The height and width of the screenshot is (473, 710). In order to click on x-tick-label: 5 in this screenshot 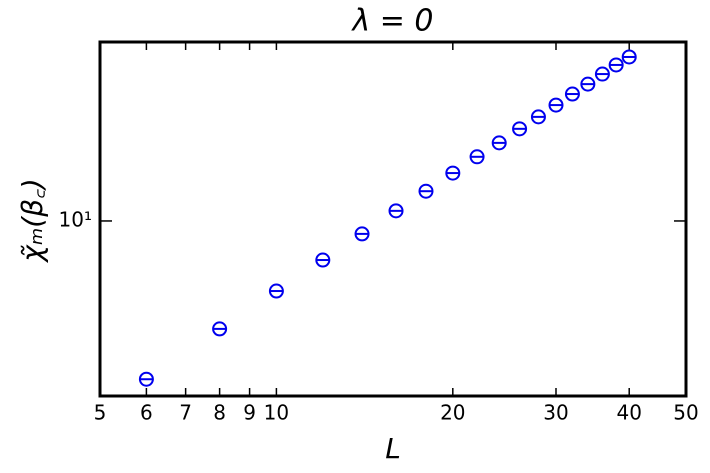, I will do `click(100, 413)`.